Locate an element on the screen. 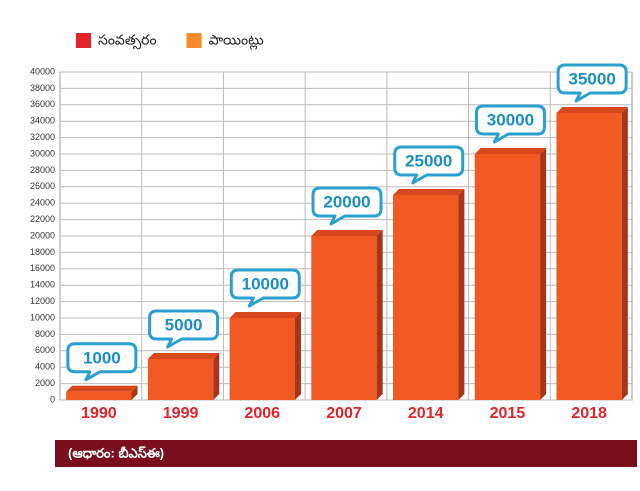 The width and height of the screenshot is (640, 491). y-tick-label: 30000 is located at coordinates (42, 153).